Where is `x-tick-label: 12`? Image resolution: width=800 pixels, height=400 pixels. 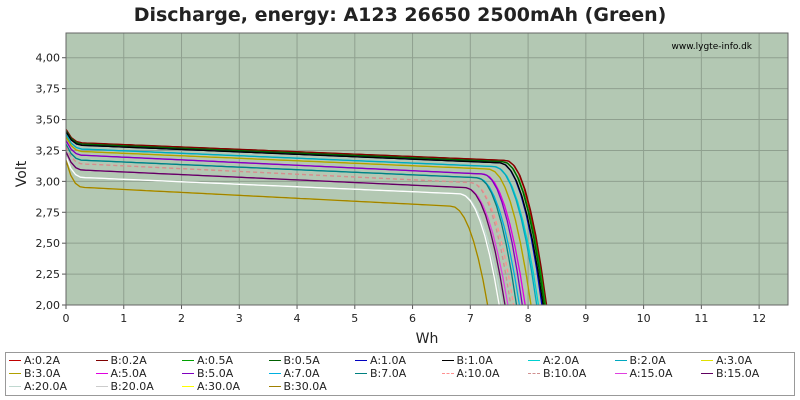 x-tick-label: 12 is located at coordinates (759, 318).